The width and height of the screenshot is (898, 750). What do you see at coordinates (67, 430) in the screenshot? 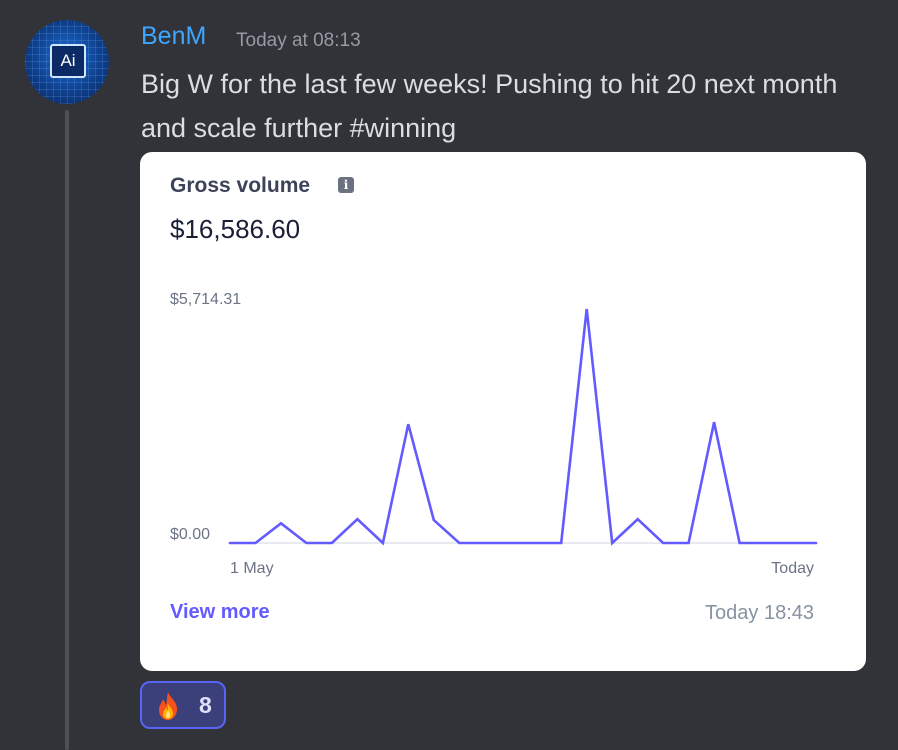
I see `thread-line` at bounding box center [67, 430].